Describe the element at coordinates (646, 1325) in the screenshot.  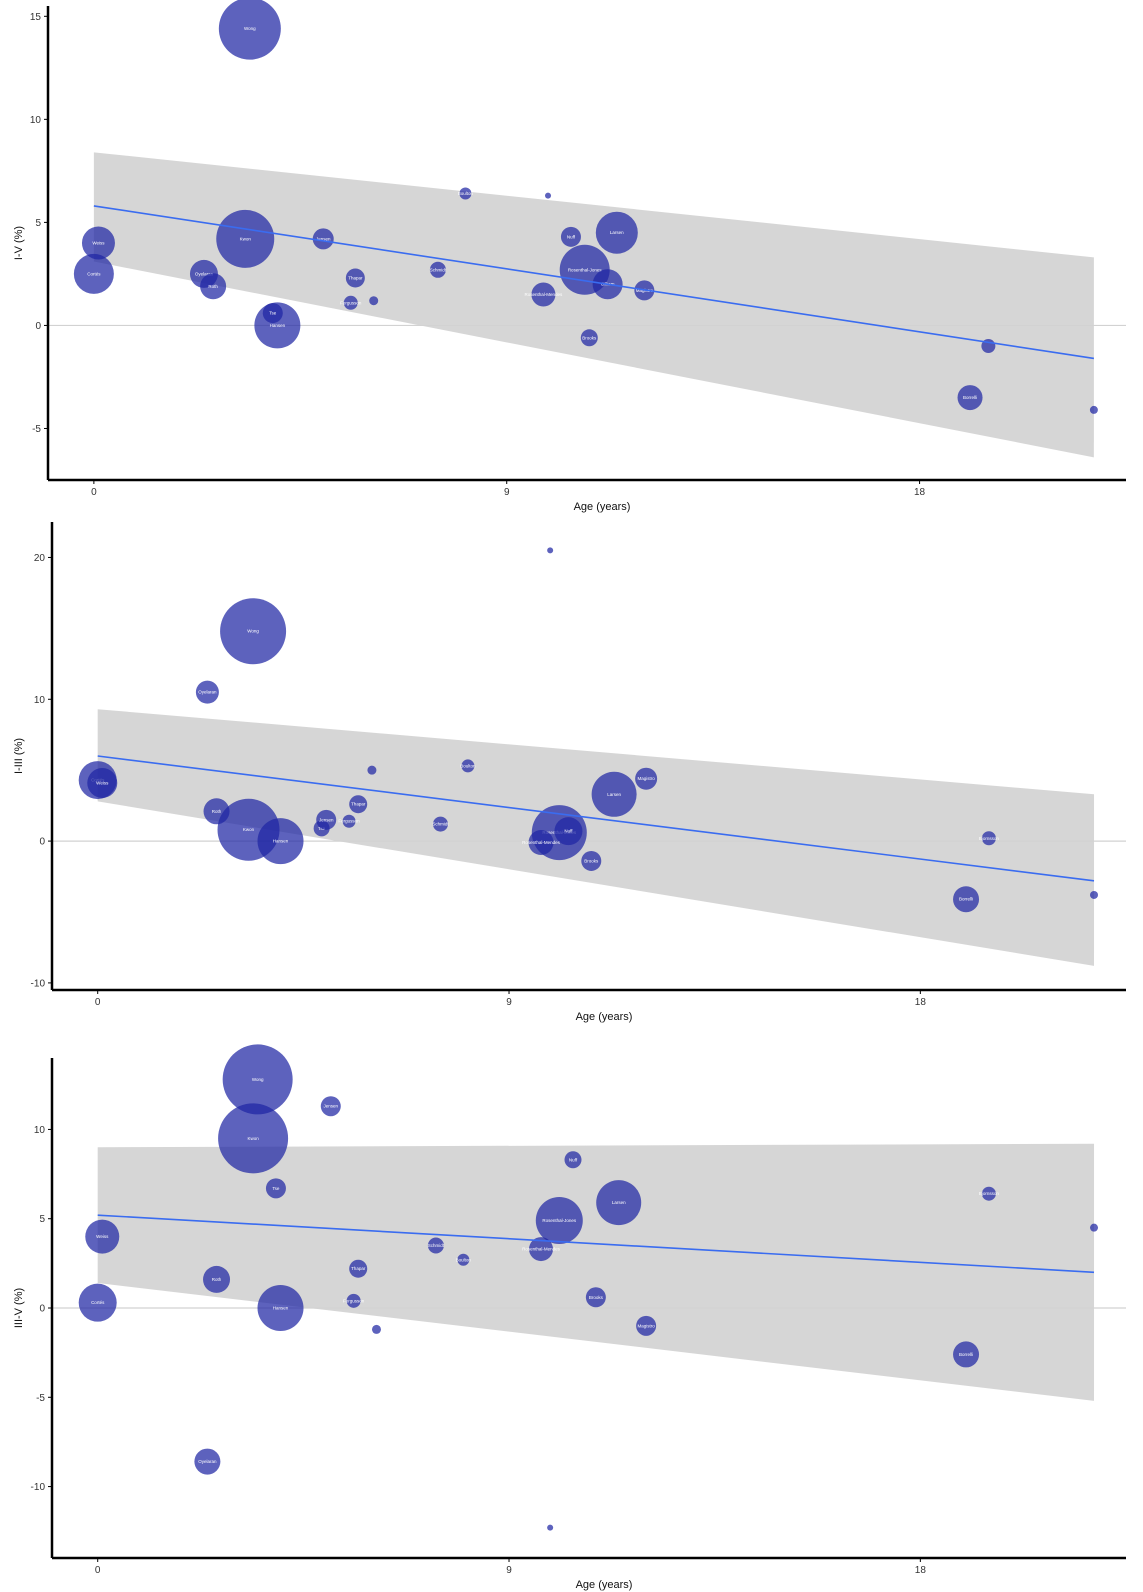
I see `bubble-label: Magistro` at that location.